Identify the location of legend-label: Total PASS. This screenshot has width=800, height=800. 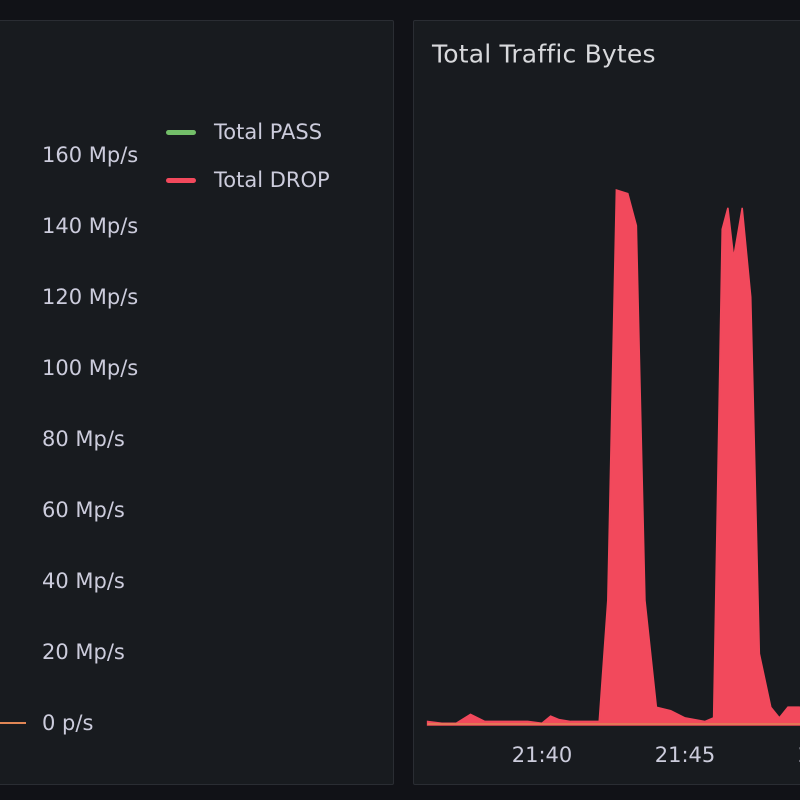
(268, 132).